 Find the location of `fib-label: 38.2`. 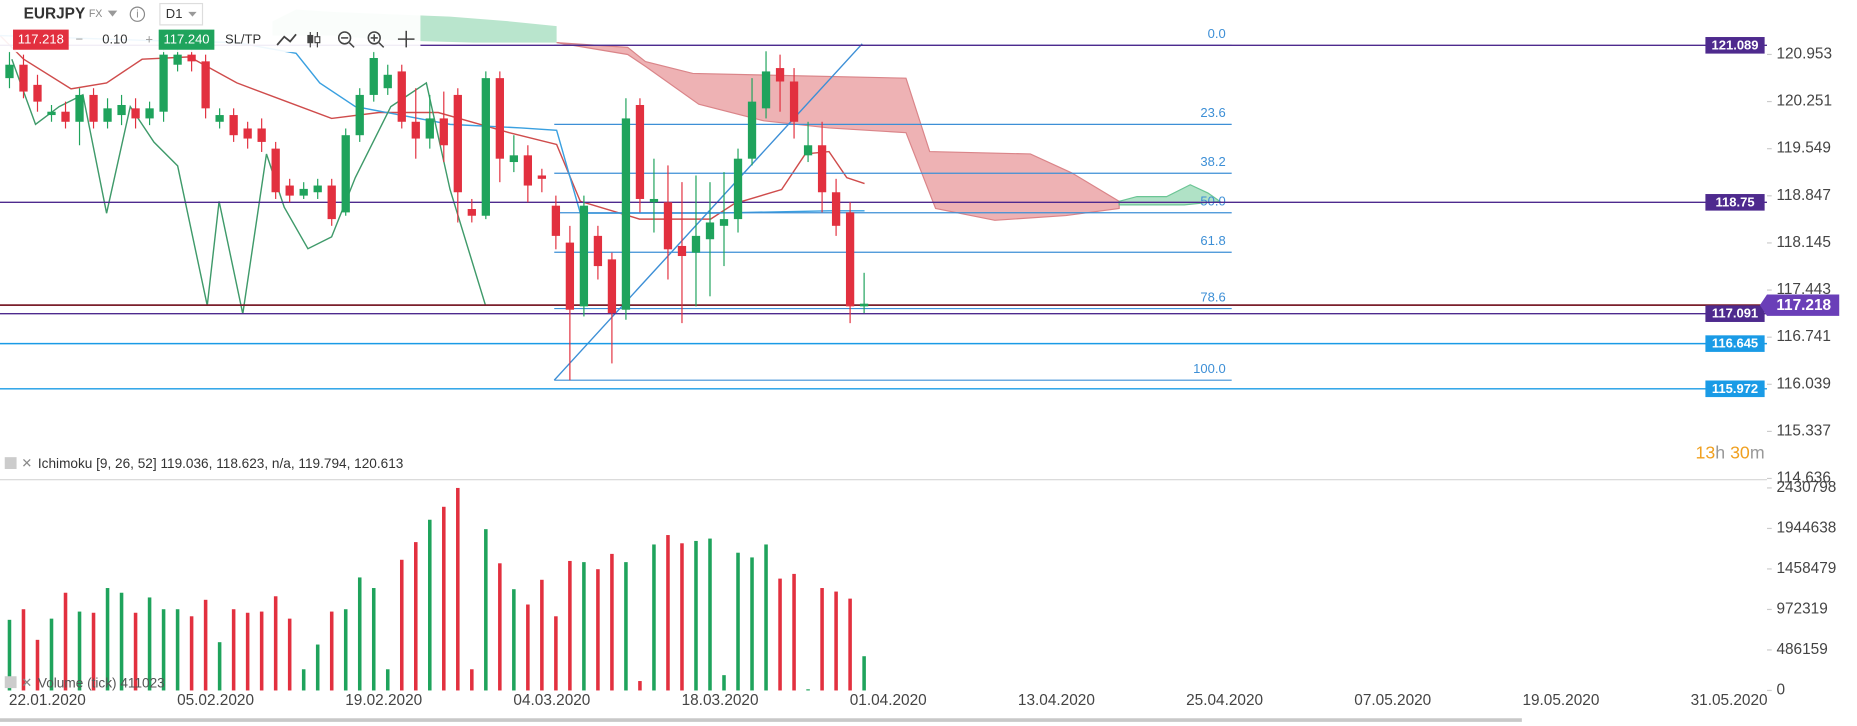

fib-label: 38.2 is located at coordinates (1212, 161).